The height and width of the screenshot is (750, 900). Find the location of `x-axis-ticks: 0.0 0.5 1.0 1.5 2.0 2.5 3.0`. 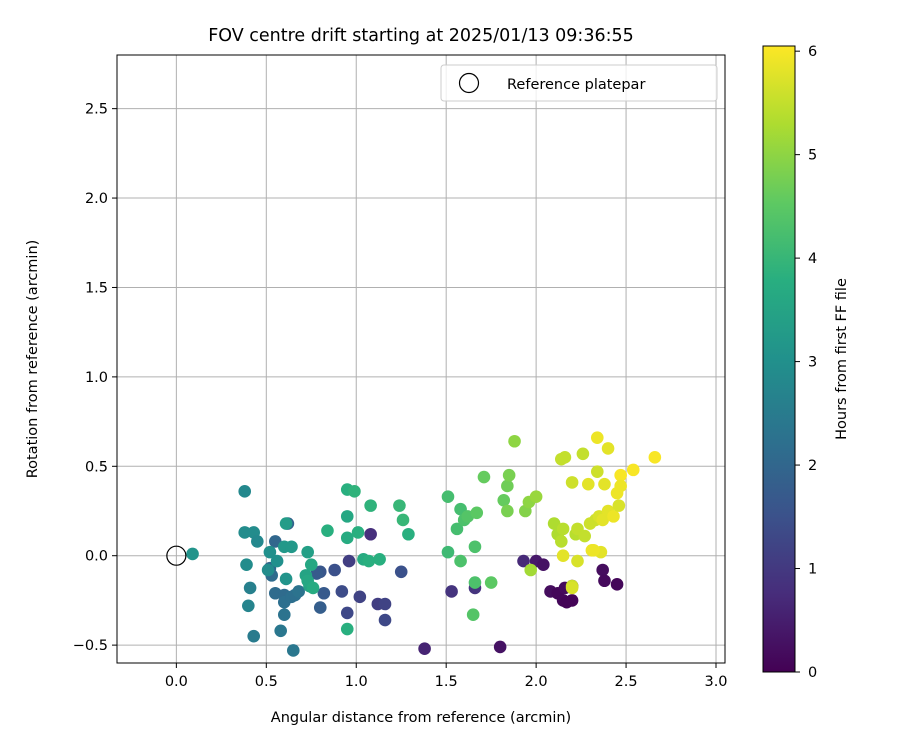

x-axis-ticks: 0.0 0.5 1.0 1.5 2.0 2.5 3.0 is located at coordinates (446, 676).